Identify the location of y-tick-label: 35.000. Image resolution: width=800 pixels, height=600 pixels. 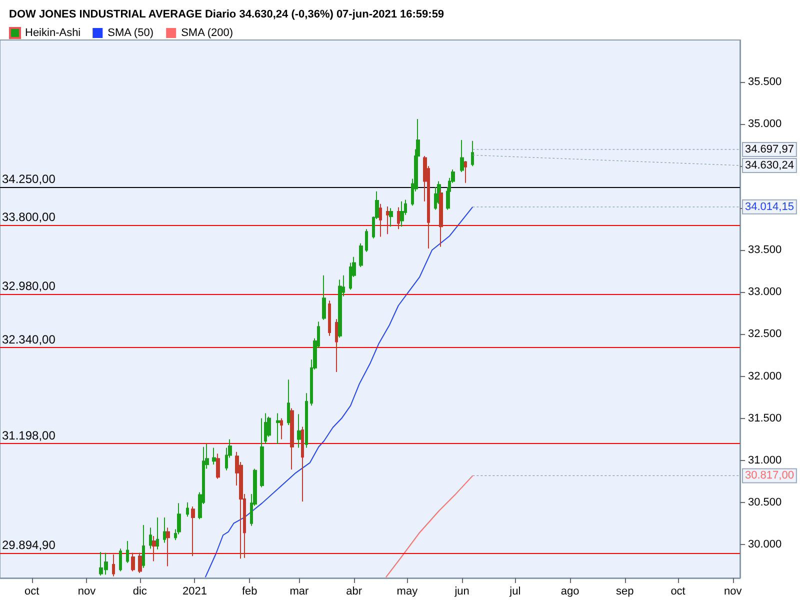
(765, 124).